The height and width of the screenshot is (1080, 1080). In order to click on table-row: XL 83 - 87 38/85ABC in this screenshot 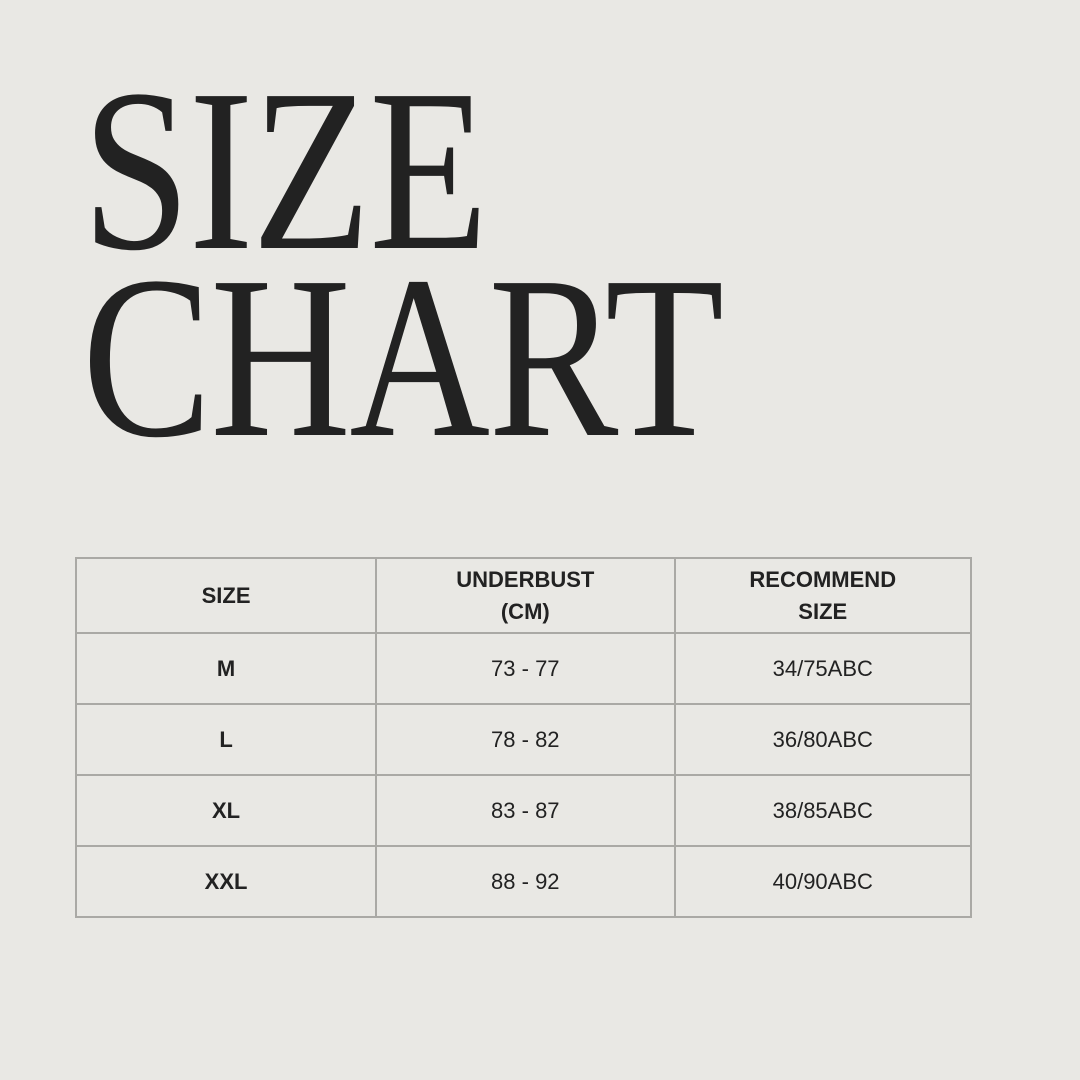, I will do `click(523, 810)`.